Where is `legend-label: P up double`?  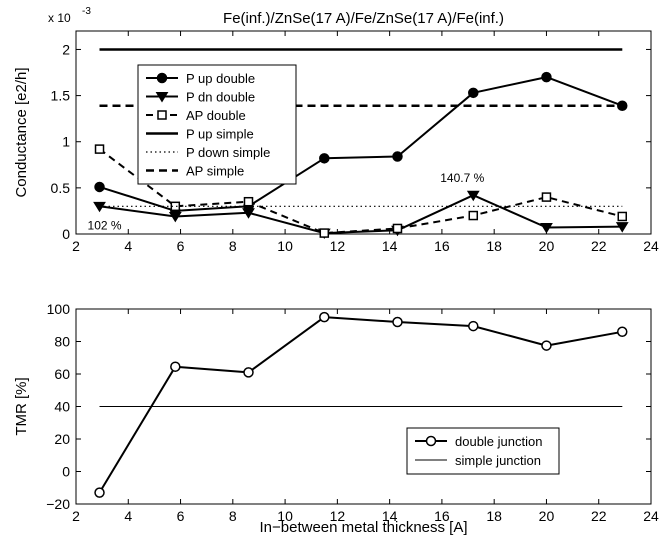 legend-label: P up double is located at coordinates (220, 78).